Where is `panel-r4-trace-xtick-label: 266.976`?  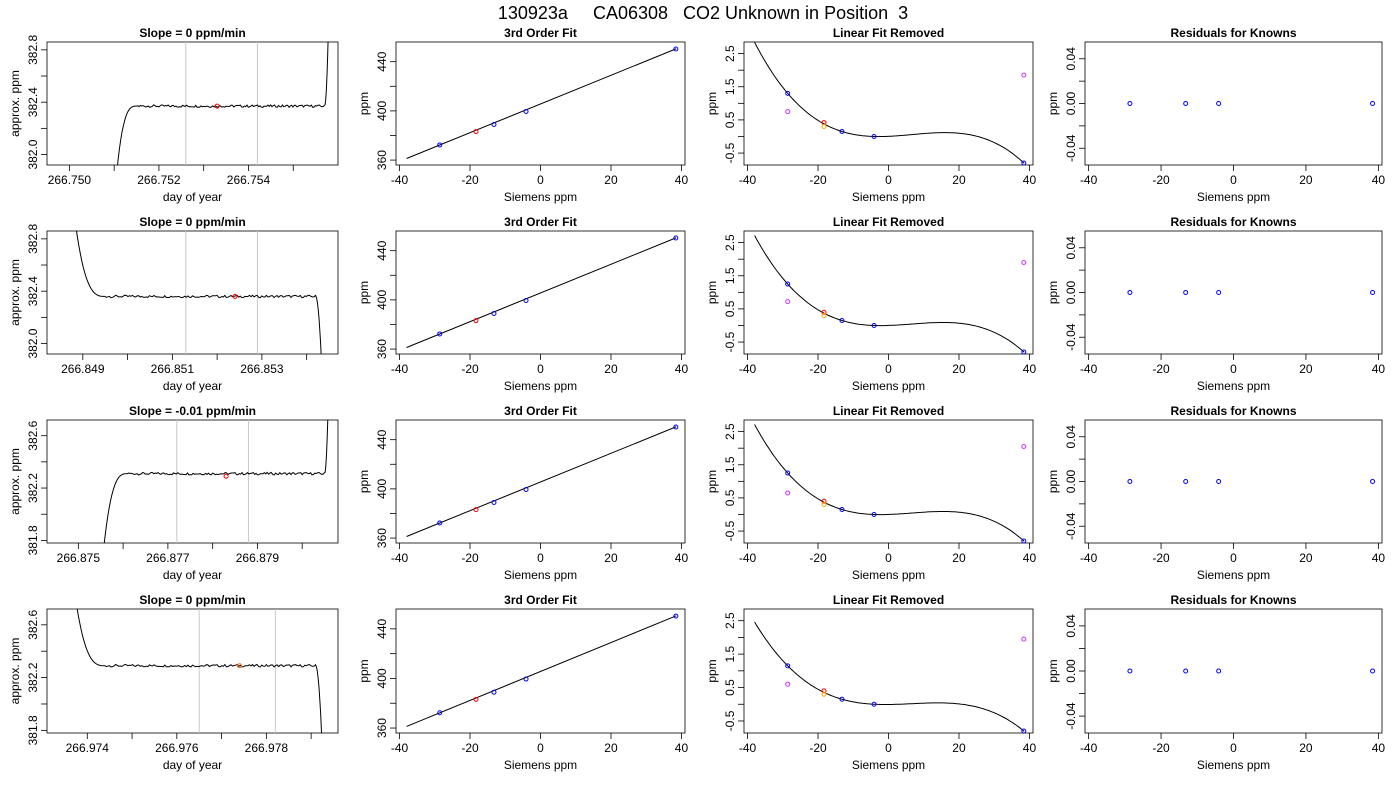
panel-r4-trace-xtick-label: 266.976 is located at coordinates (177, 748).